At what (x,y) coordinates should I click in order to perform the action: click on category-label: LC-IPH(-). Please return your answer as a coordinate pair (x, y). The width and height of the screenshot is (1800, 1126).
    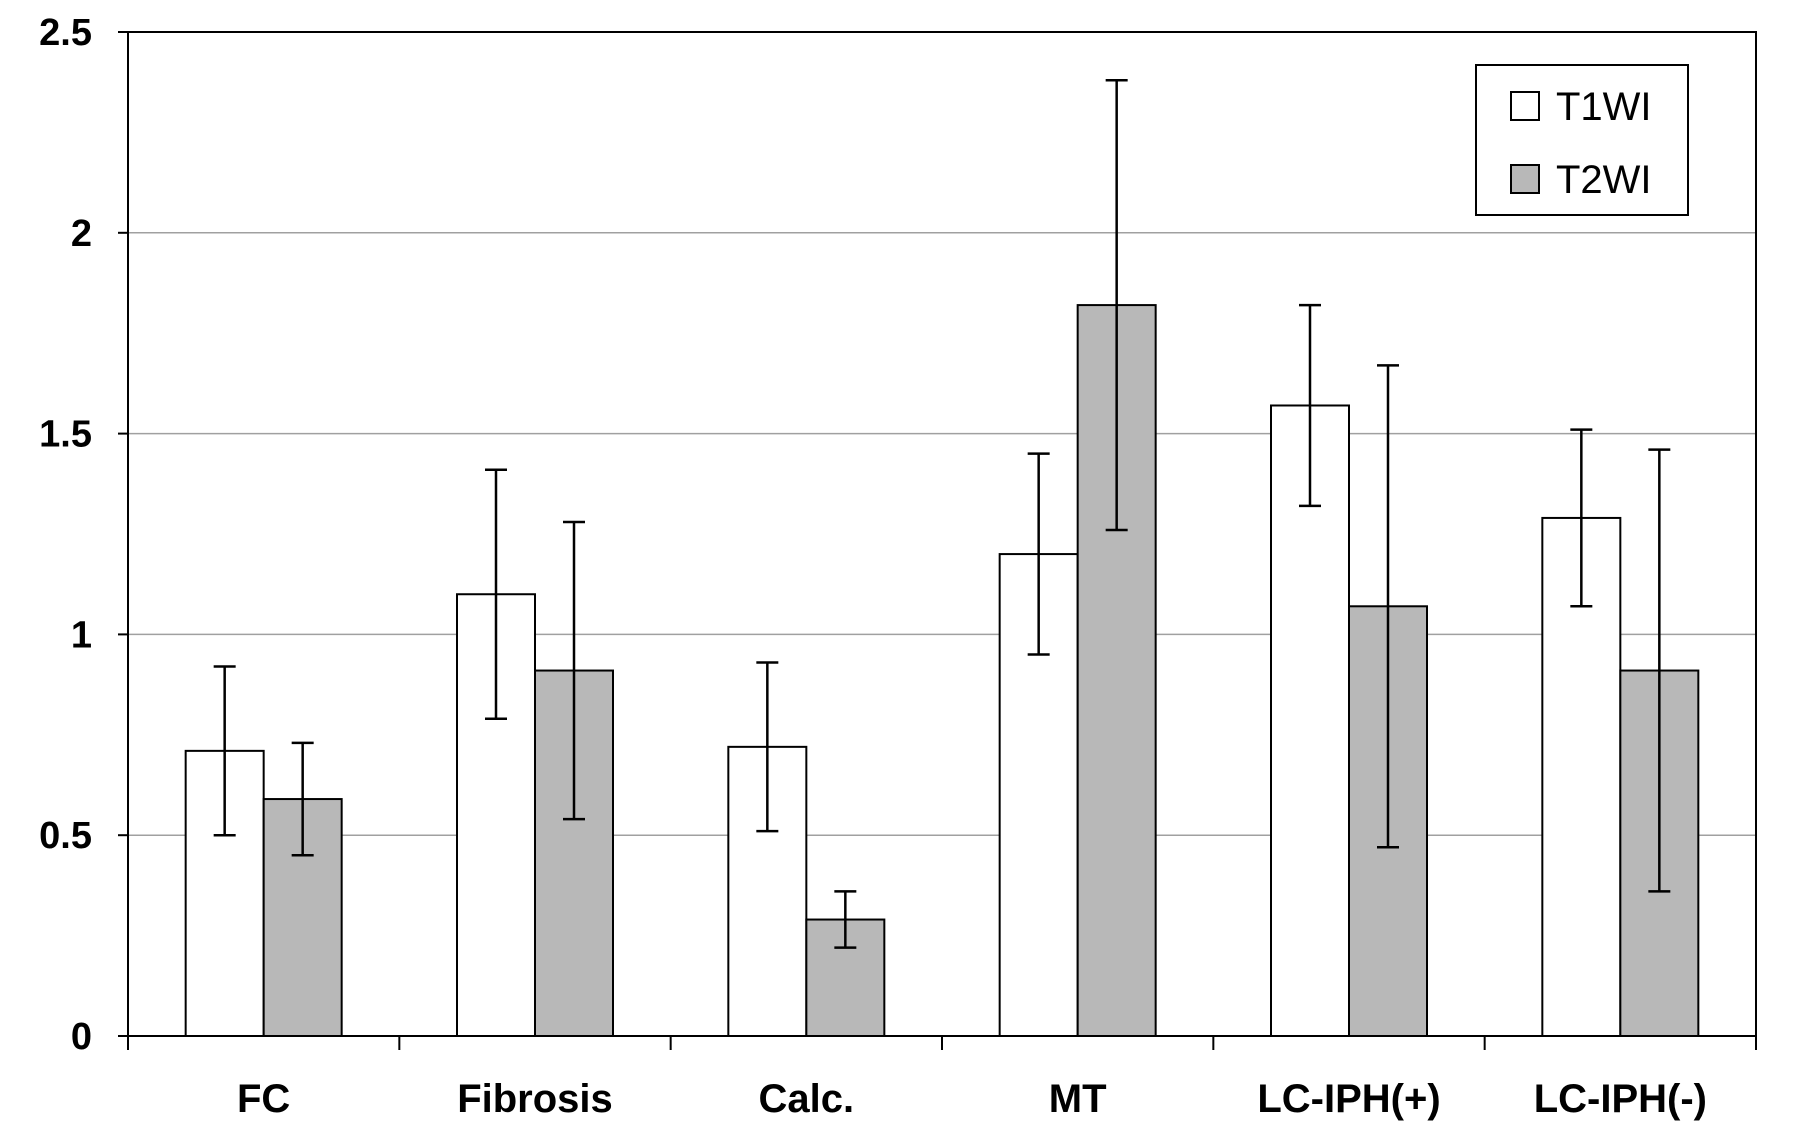
    Looking at the image, I should click on (1620, 1099).